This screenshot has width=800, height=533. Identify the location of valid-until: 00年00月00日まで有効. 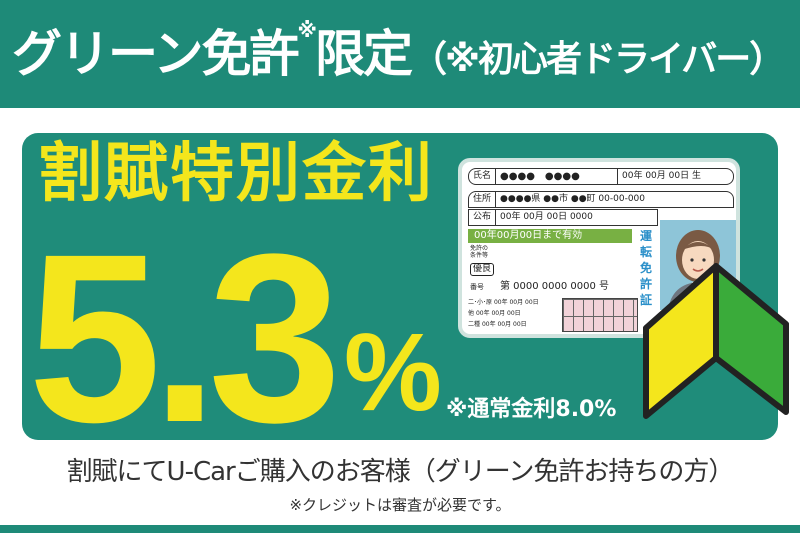
(550, 236).